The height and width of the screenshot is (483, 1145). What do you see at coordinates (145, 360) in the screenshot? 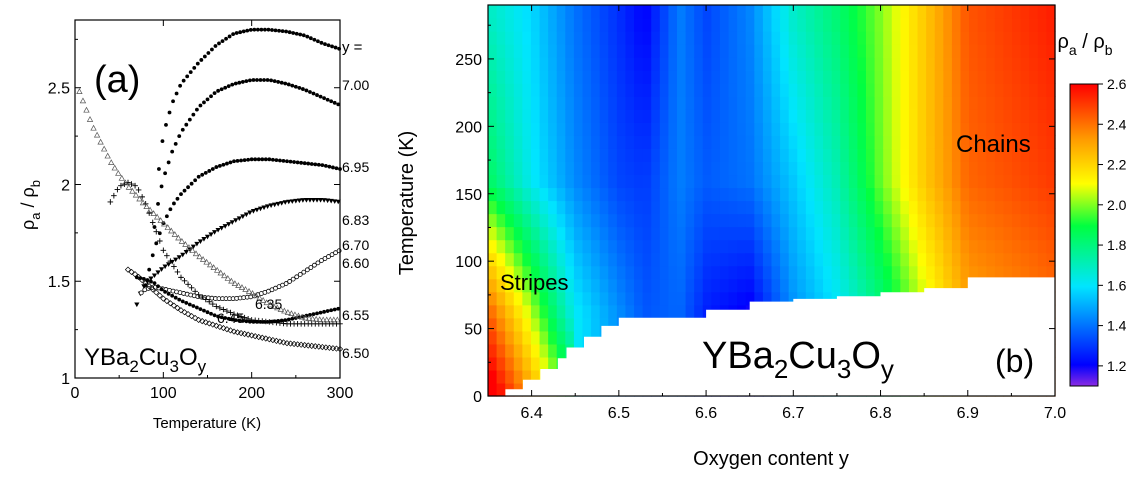
I see `panel-a-formula: YBa2Cu3Oy` at bounding box center [145, 360].